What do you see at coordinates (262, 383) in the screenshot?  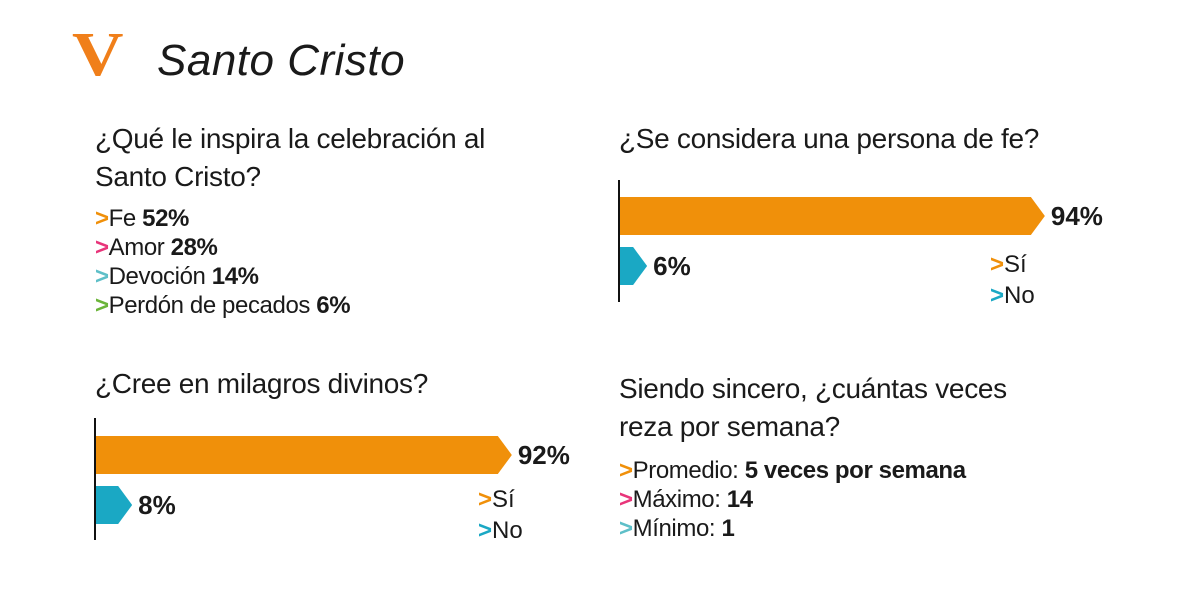 I see `chart-title-milagros: ¿Cree en milagros divinos?` at bounding box center [262, 383].